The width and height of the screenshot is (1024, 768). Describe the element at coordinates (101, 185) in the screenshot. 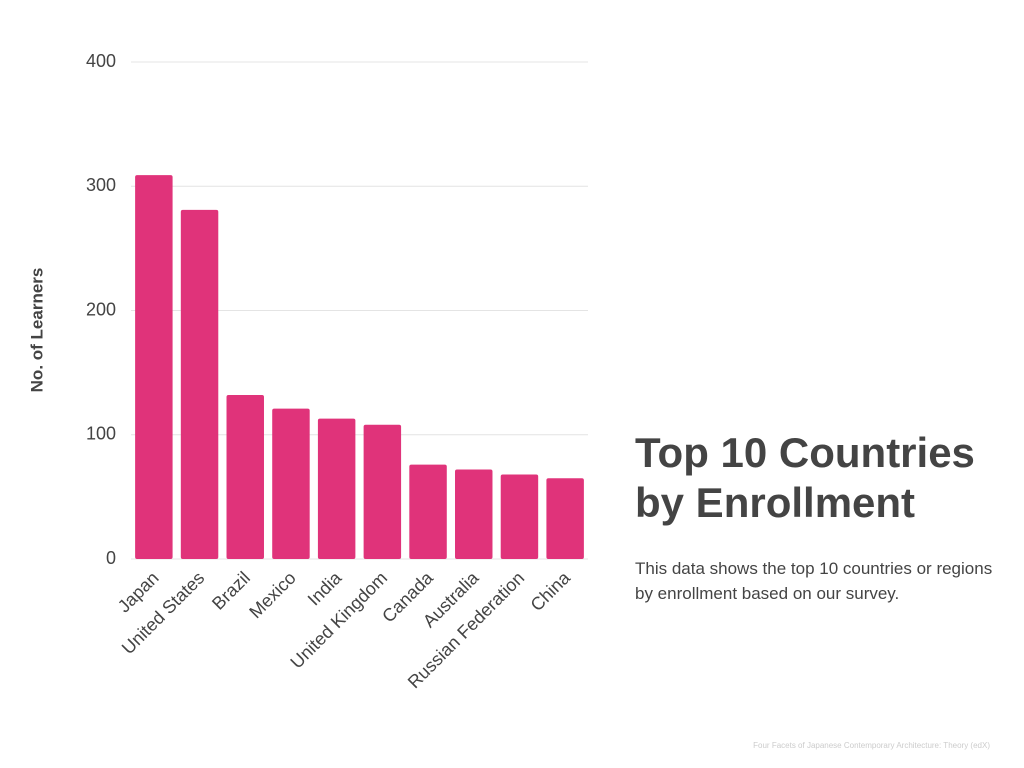

I see `y-tick-label: 300` at that location.